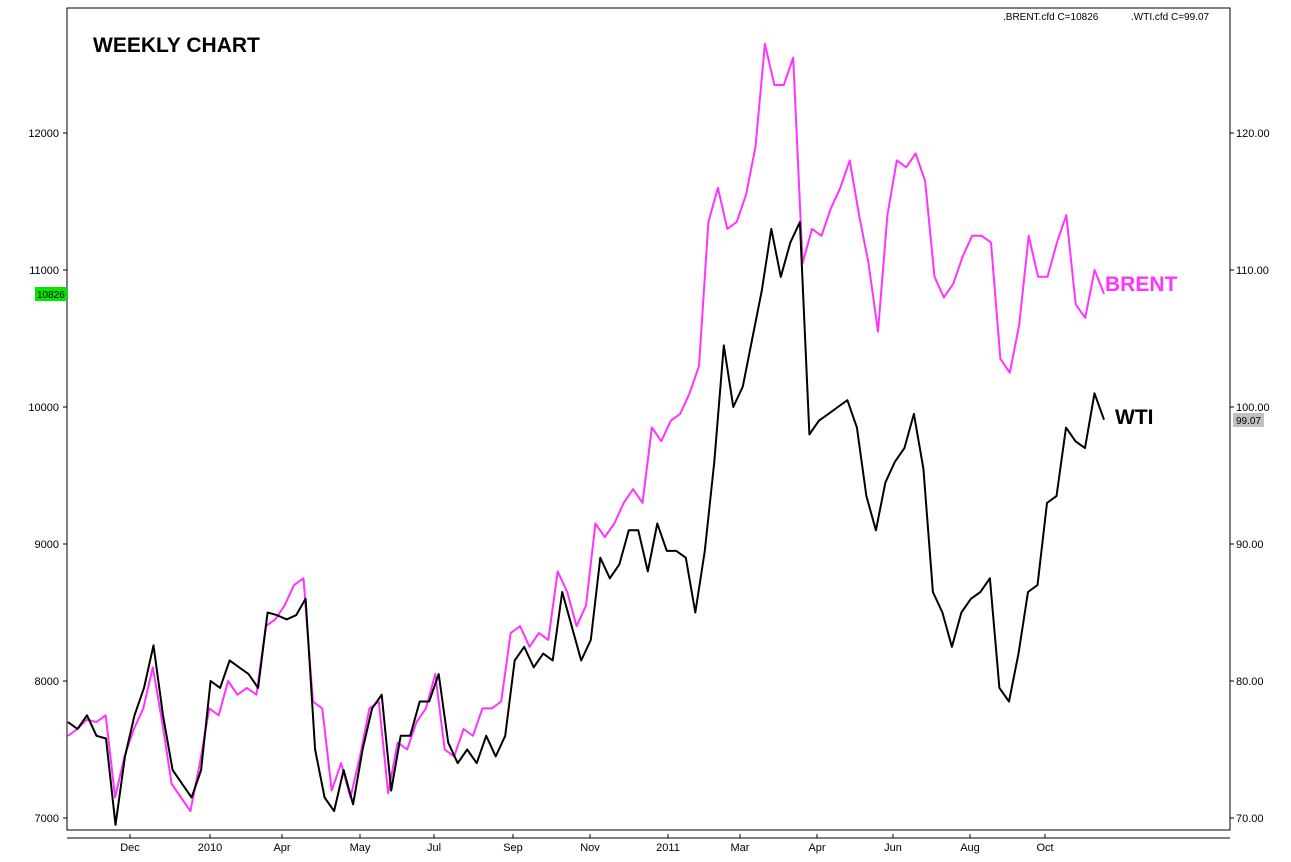  I want to click on left-last-value-label: 10826, so click(51, 295).